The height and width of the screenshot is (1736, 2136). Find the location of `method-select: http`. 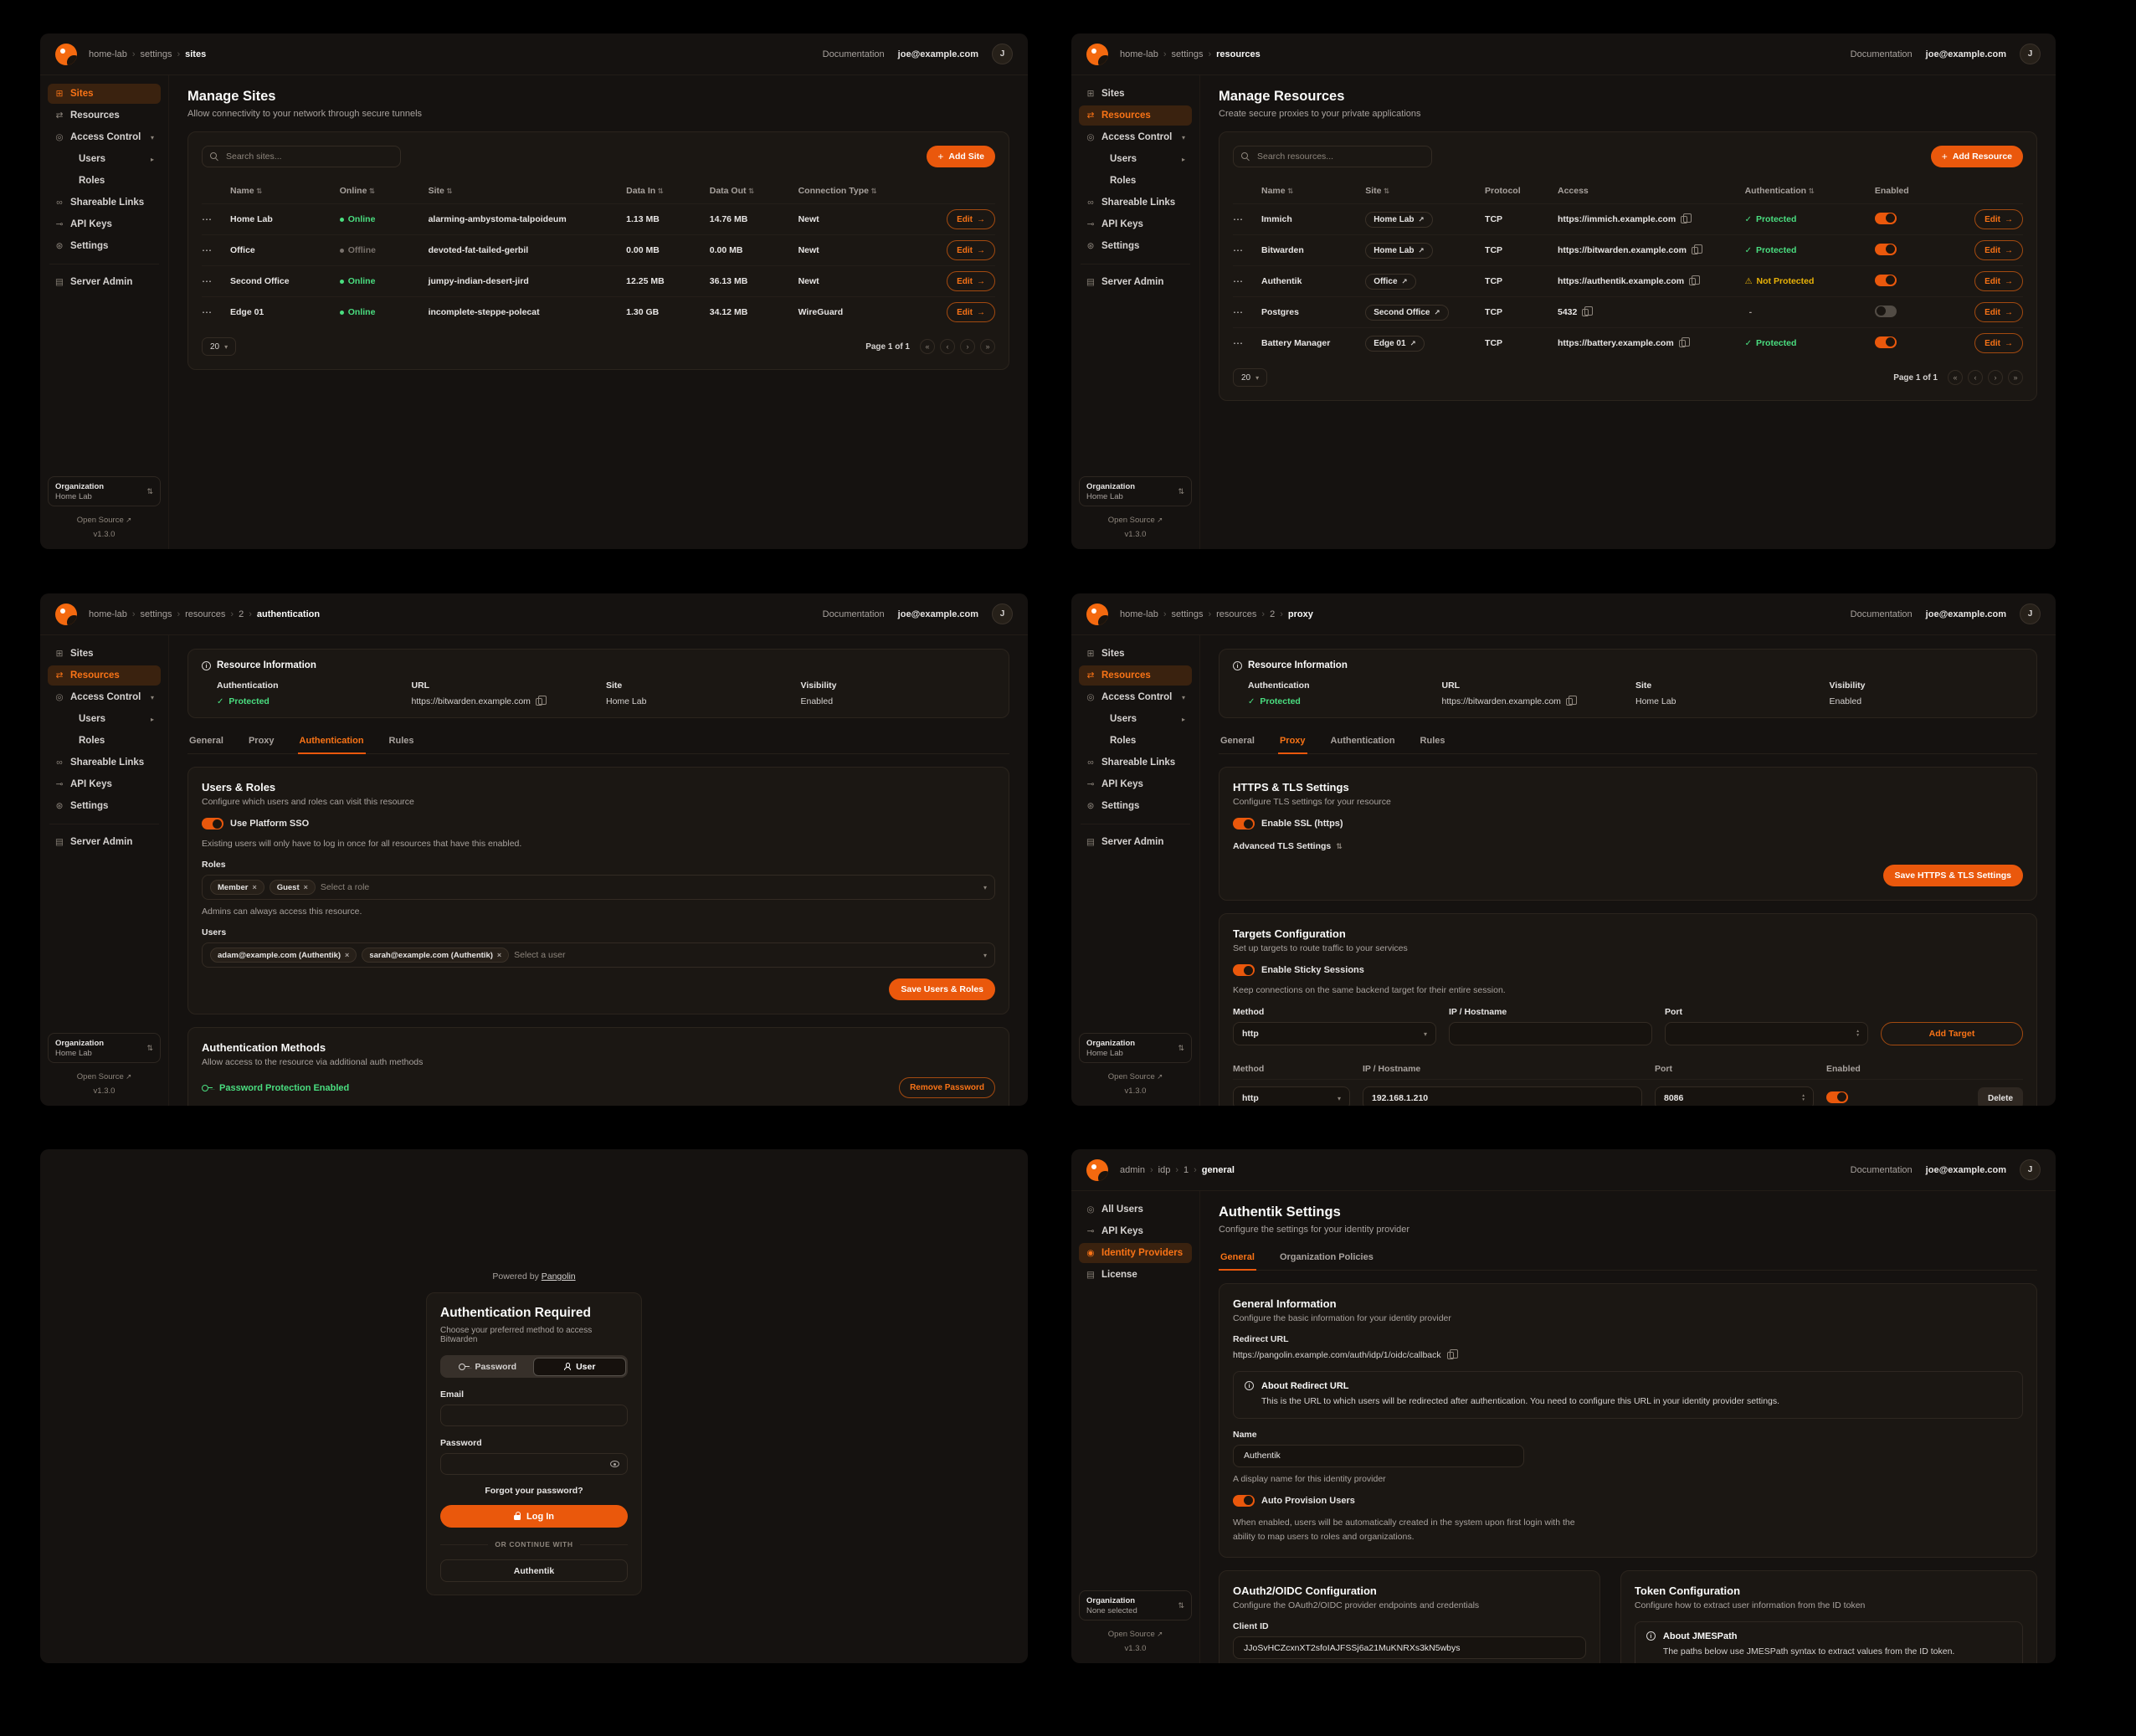

method-select: http is located at coordinates (1335, 1033).